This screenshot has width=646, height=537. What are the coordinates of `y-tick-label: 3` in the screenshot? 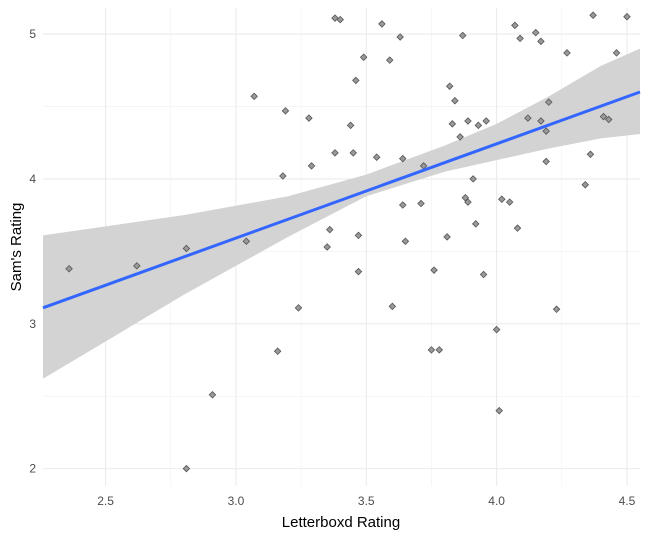 It's located at (32, 324).